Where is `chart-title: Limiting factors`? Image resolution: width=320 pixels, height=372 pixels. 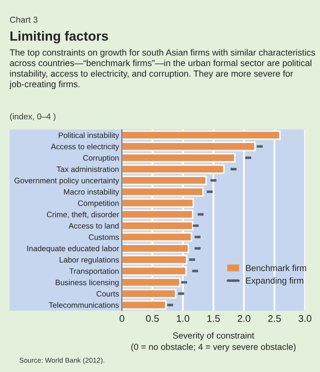 chart-title: Limiting factors is located at coordinates (59, 37).